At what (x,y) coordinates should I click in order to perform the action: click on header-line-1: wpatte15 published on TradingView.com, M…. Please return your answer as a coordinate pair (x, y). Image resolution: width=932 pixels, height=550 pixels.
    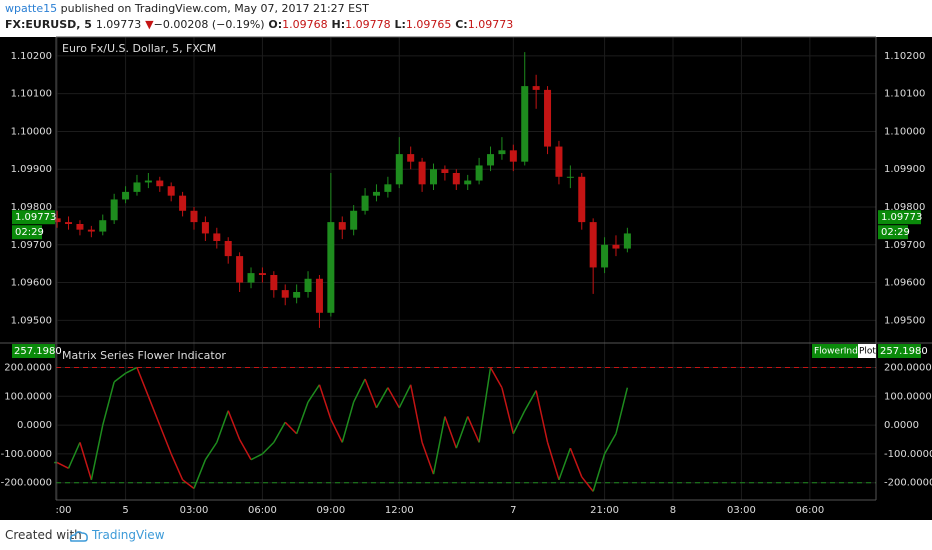
    Looking at the image, I should click on (187, 8).